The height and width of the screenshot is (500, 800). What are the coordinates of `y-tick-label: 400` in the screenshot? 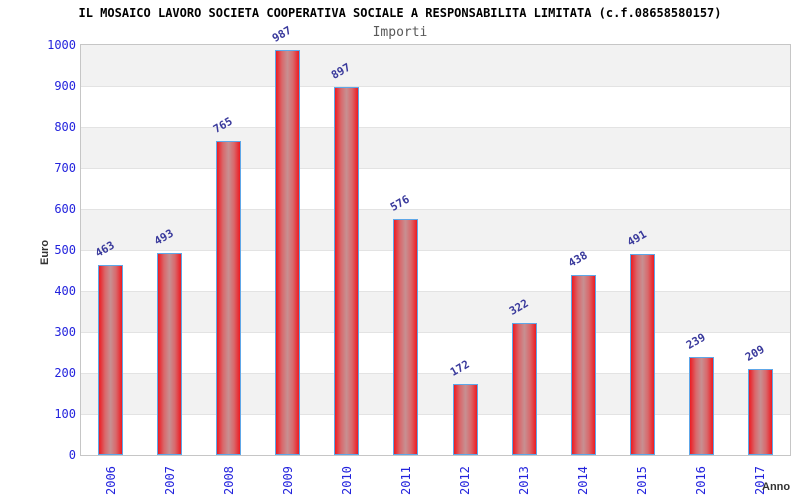 It's located at (65, 291).